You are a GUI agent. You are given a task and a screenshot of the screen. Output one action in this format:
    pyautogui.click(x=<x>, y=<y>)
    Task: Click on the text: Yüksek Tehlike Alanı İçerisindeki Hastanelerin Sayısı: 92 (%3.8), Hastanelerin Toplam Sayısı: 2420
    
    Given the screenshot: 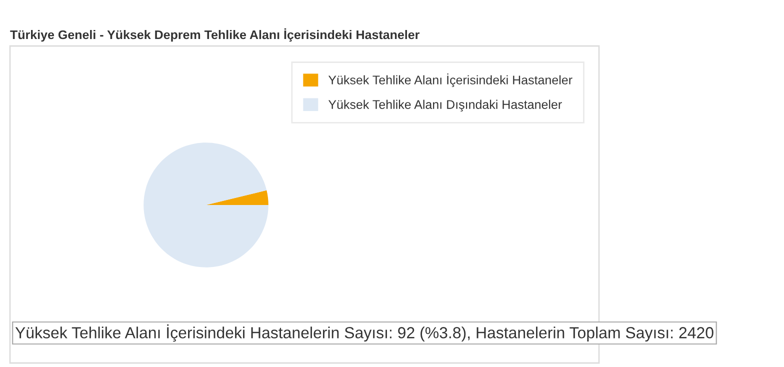 What is the action you would take?
    pyautogui.click(x=364, y=333)
    